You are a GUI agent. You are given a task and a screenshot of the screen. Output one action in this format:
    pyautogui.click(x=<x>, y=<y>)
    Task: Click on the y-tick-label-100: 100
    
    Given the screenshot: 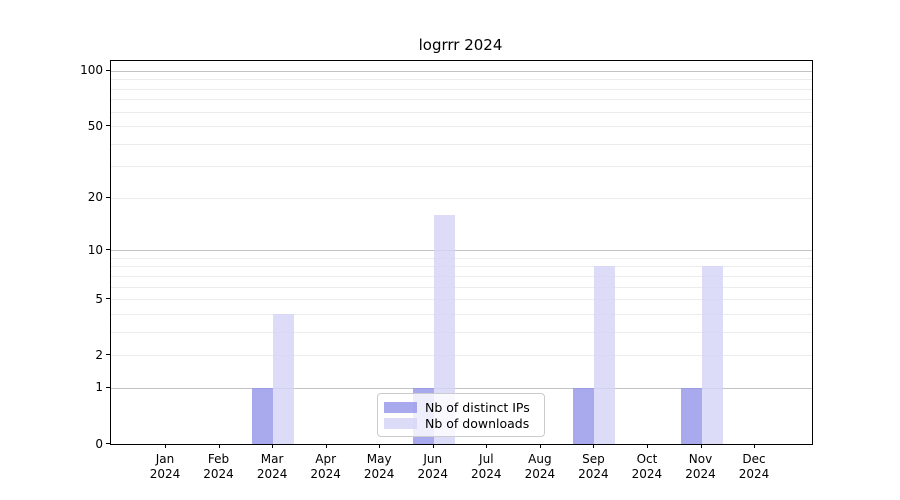 What is the action you would take?
    pyautogui.click(x=91, y=70)
    